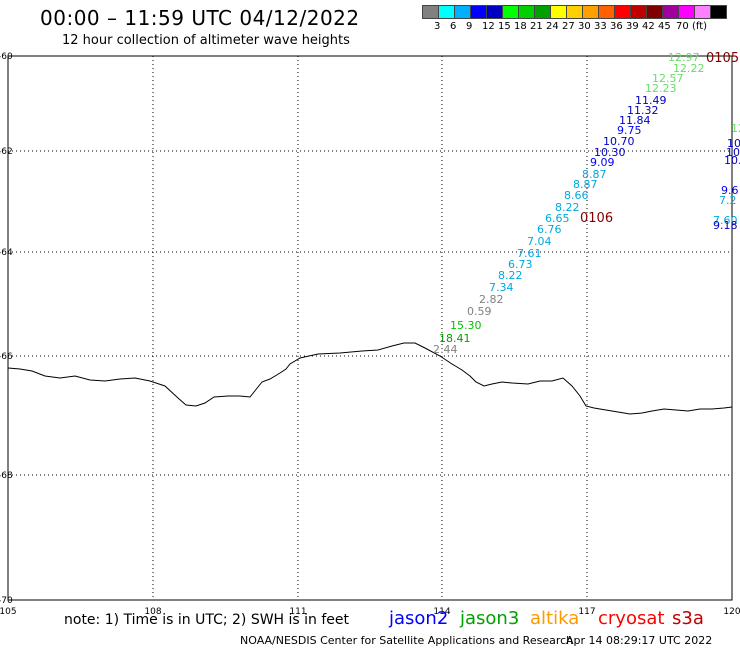 Image resolution: width=740 pixels, height=650 pixels. What do you see at coordinates (735, 128) in the screenshot?
I see `edge-wave-value: 12` at bounding box center [735, 128].